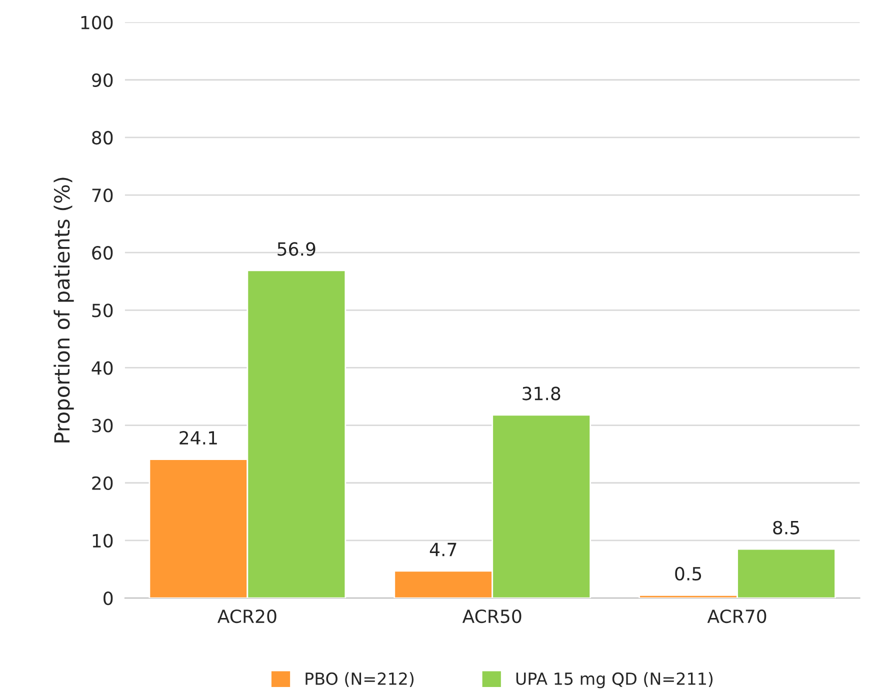 The height and width of the screenshot is (697, 880). Describe the element at coordinates (102, 425) in the screenshot. I see `y-tick-label: 30` at that location.